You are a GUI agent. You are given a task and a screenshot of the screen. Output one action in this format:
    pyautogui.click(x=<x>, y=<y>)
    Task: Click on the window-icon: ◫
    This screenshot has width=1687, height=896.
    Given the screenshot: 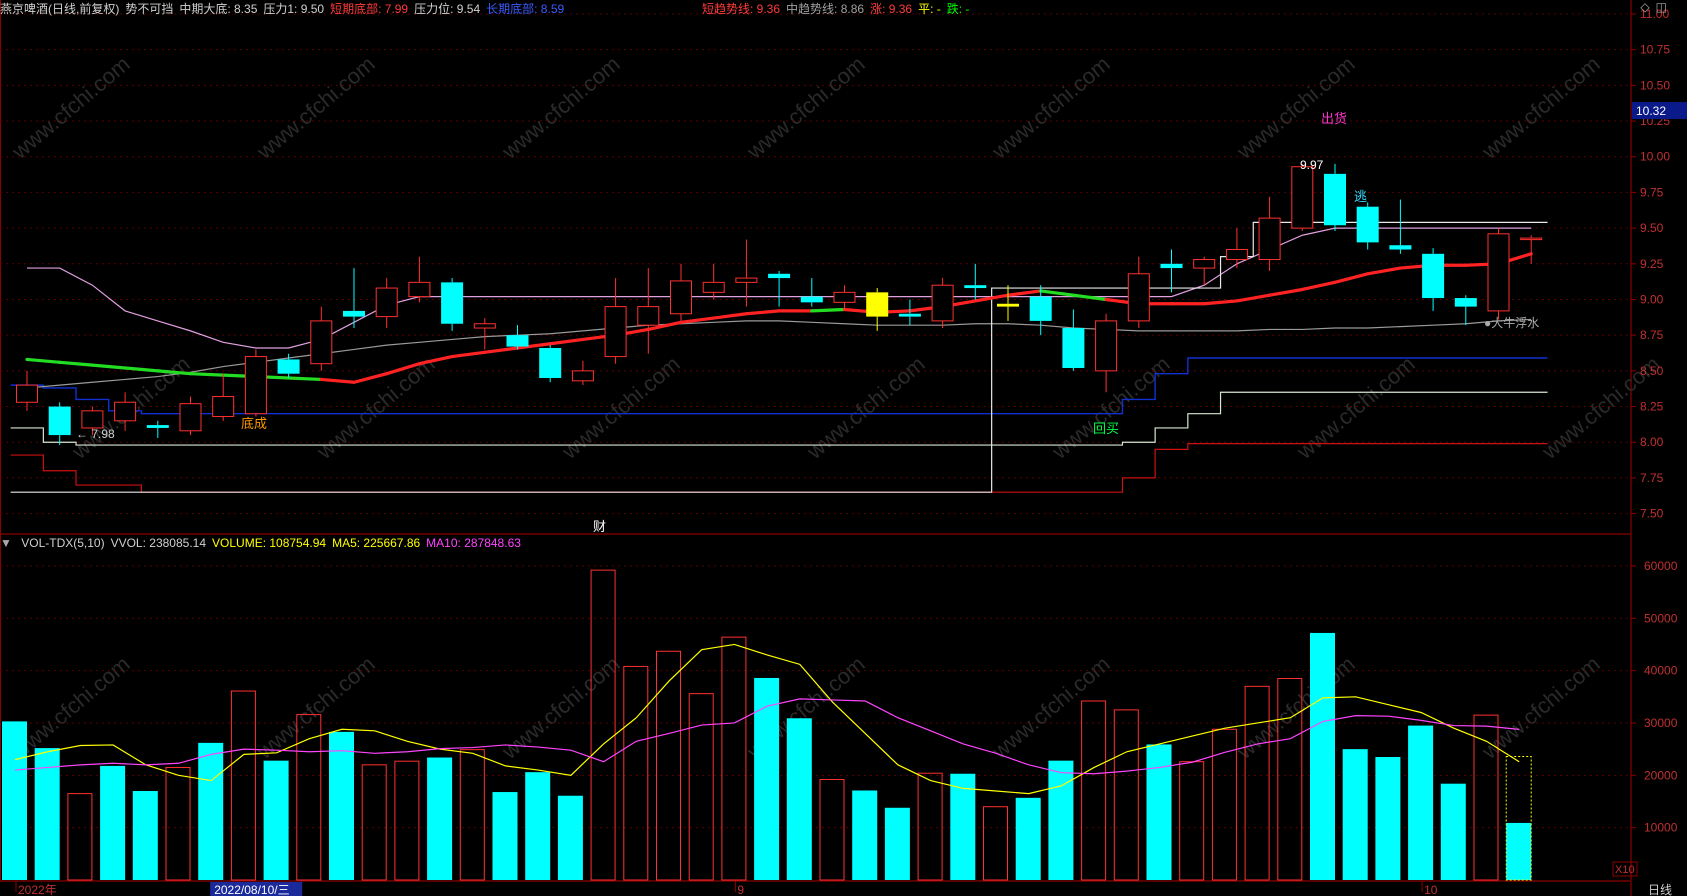 What is the action you would take?
    pyautogui.click(x=1661, y=7)
    